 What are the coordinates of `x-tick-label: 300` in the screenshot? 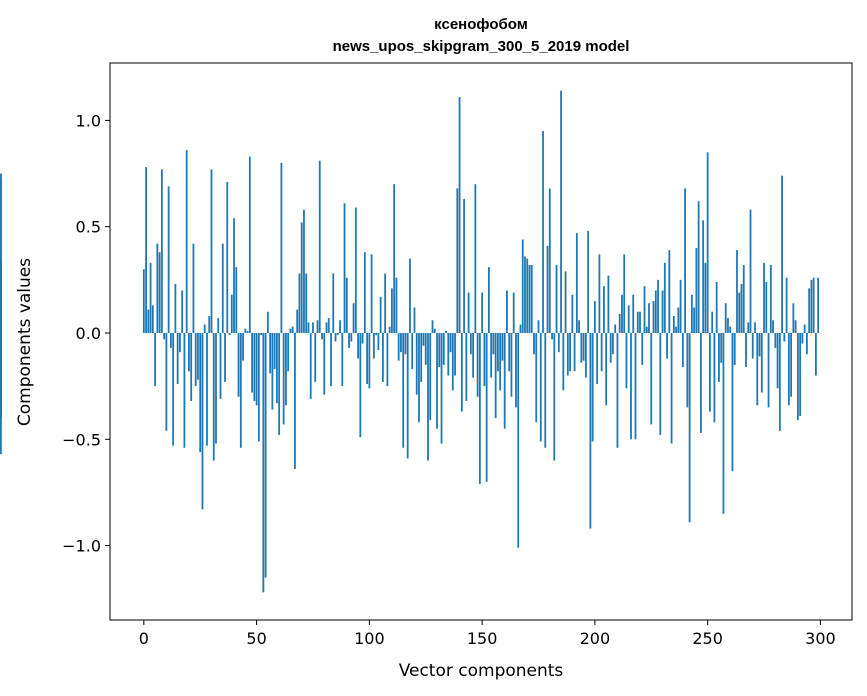 It's located at (820, 638).